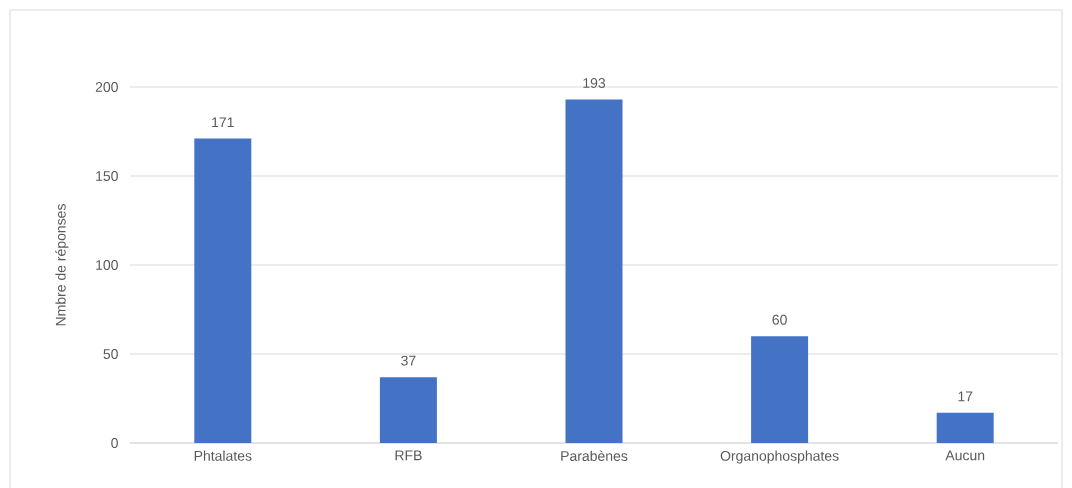 This screenshot has width=1072, height=488. What do you see at coordinates (223, 455) in the screenshot?
I see `x-tick-label: Phtalates` at bounding box center [223, 455].